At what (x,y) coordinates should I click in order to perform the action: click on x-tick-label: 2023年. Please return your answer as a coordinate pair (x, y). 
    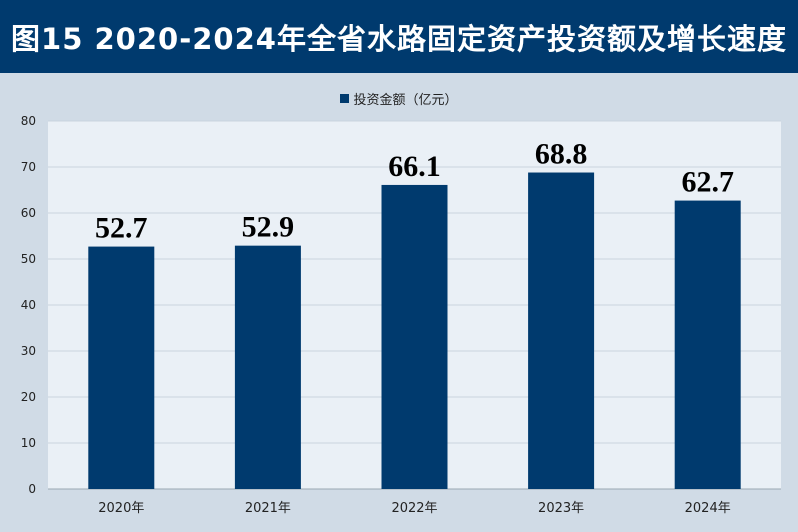
    Looking at the image, I should click on (561, 508).